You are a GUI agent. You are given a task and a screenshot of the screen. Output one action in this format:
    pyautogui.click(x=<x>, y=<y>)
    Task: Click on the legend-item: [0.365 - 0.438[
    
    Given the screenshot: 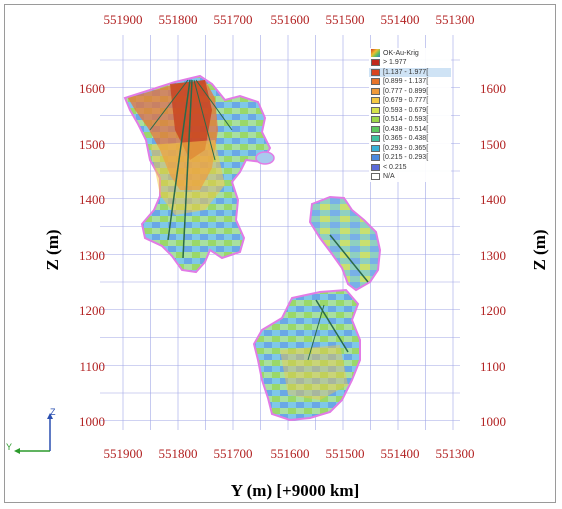 What is the action you would take?
    pyautogui.click(x=410, y=139)
    